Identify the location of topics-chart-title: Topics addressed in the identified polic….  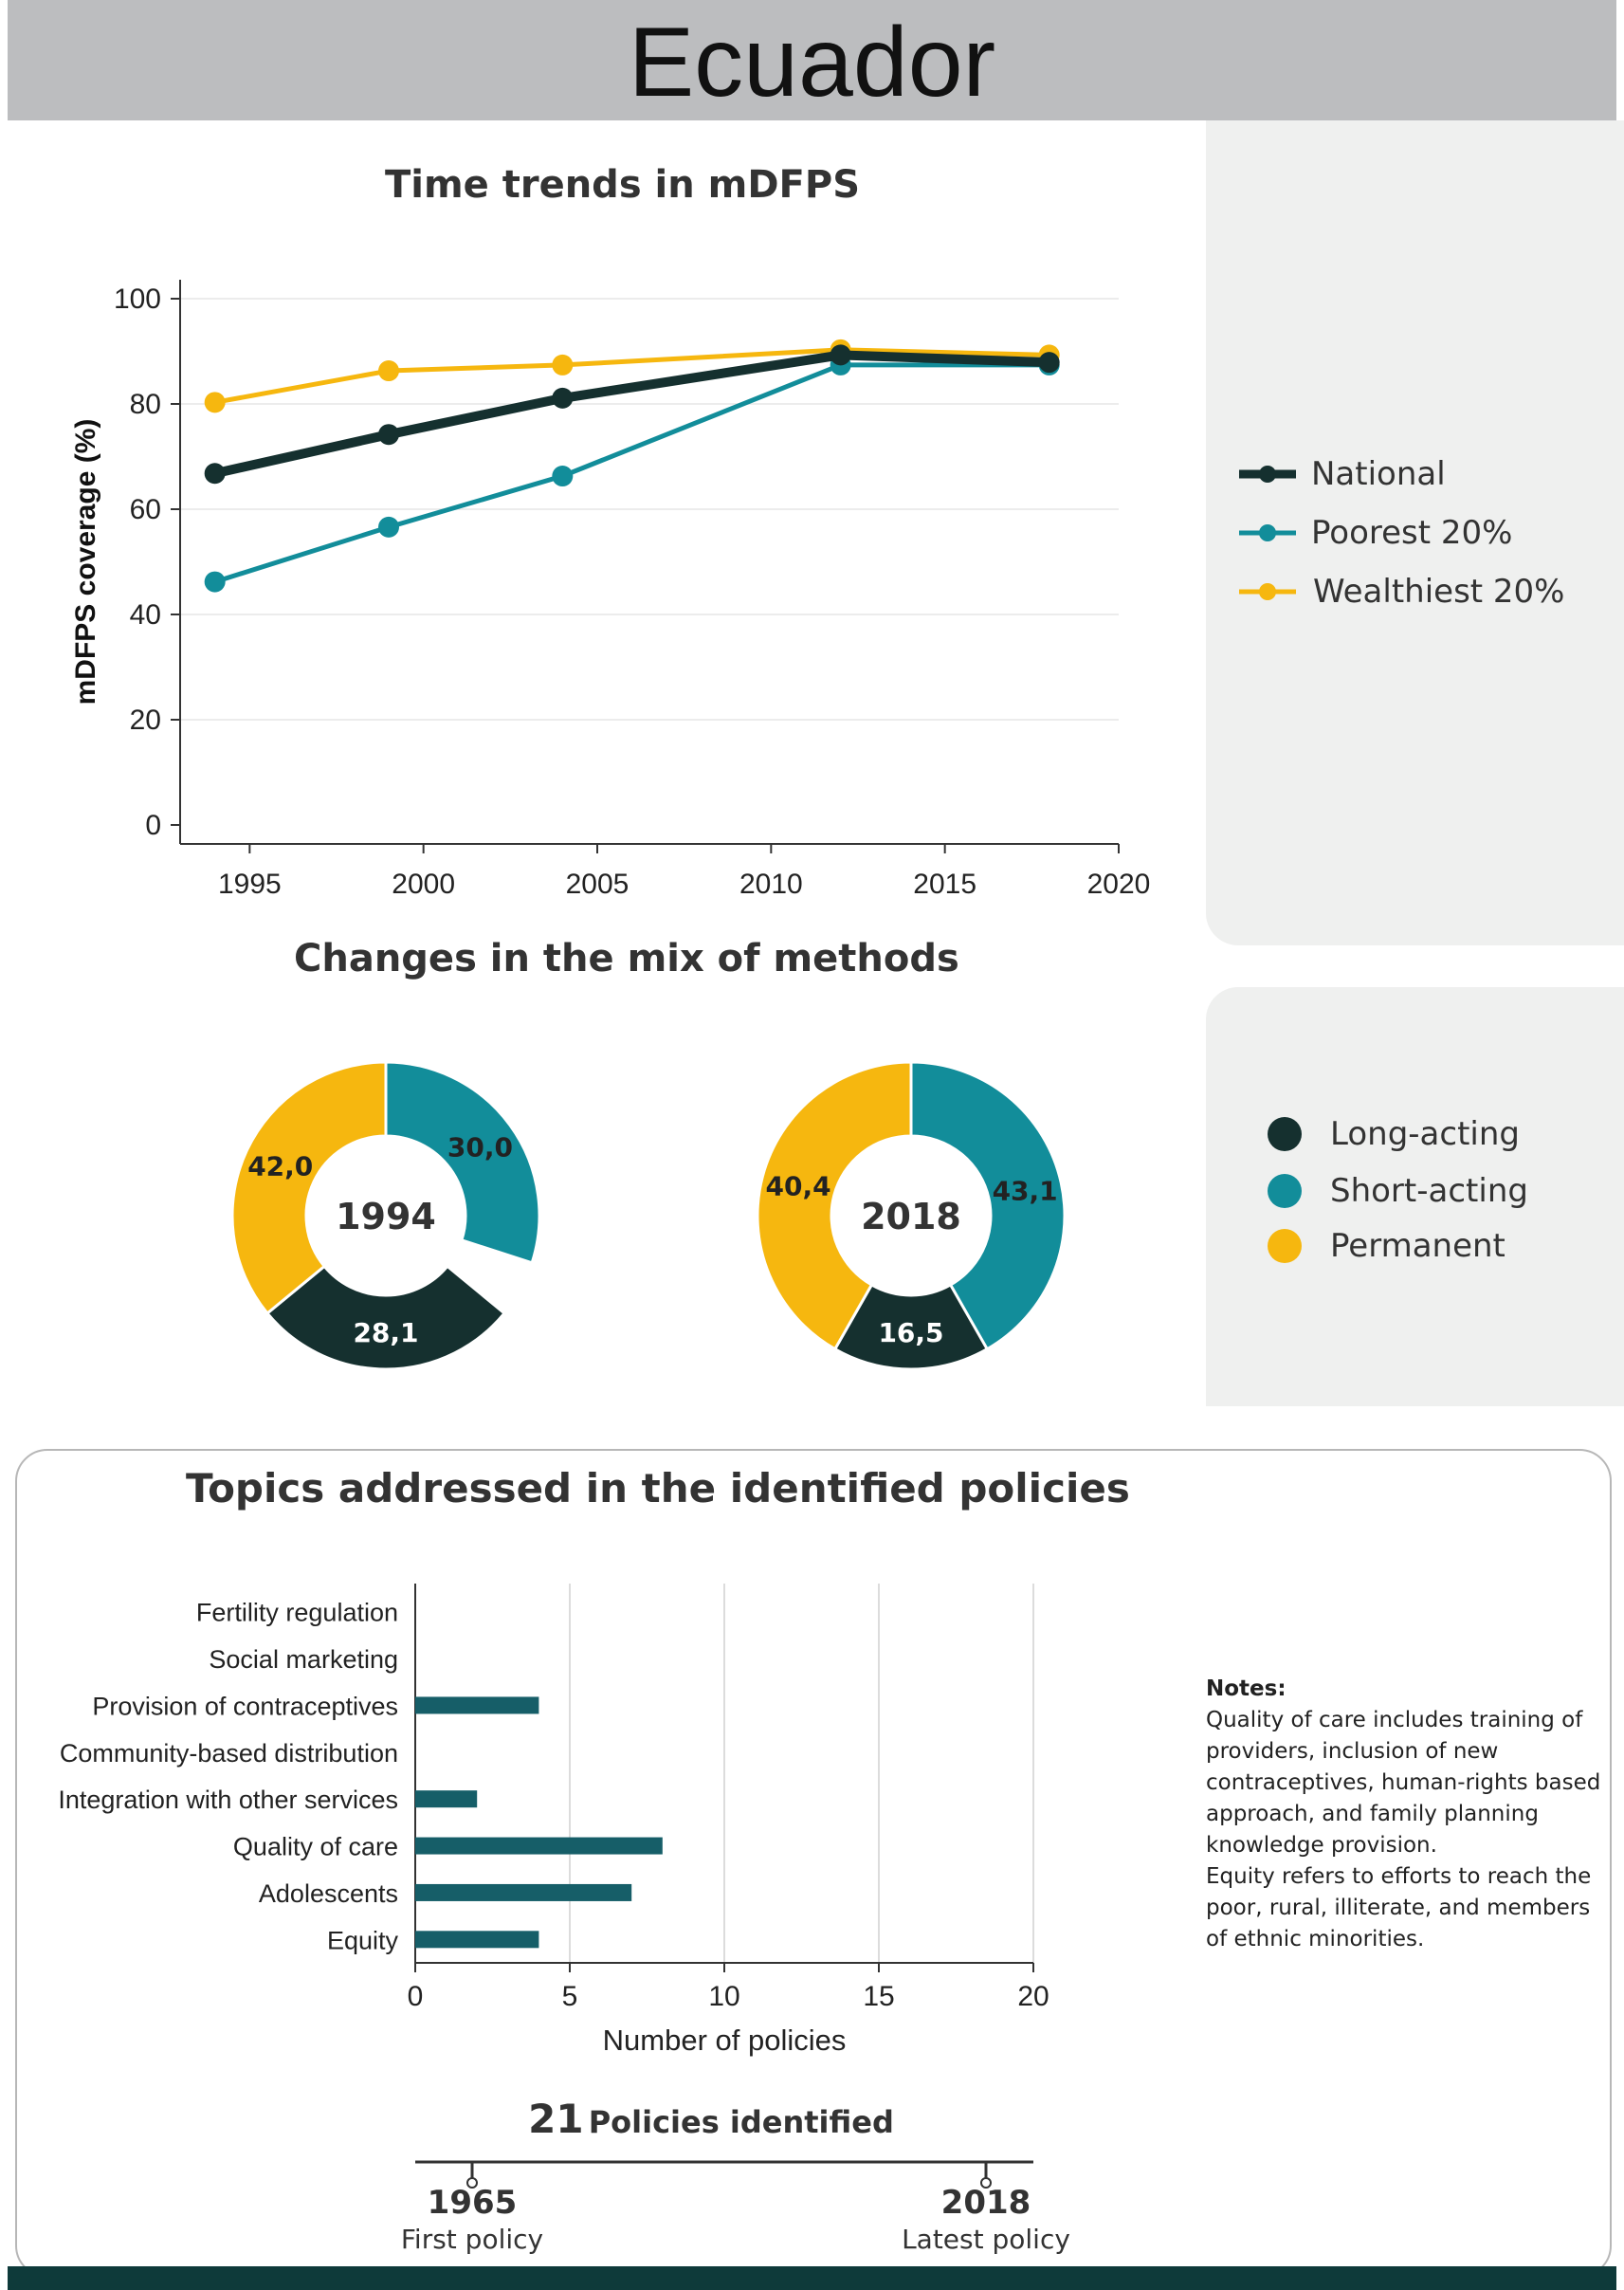
(658, 1488).